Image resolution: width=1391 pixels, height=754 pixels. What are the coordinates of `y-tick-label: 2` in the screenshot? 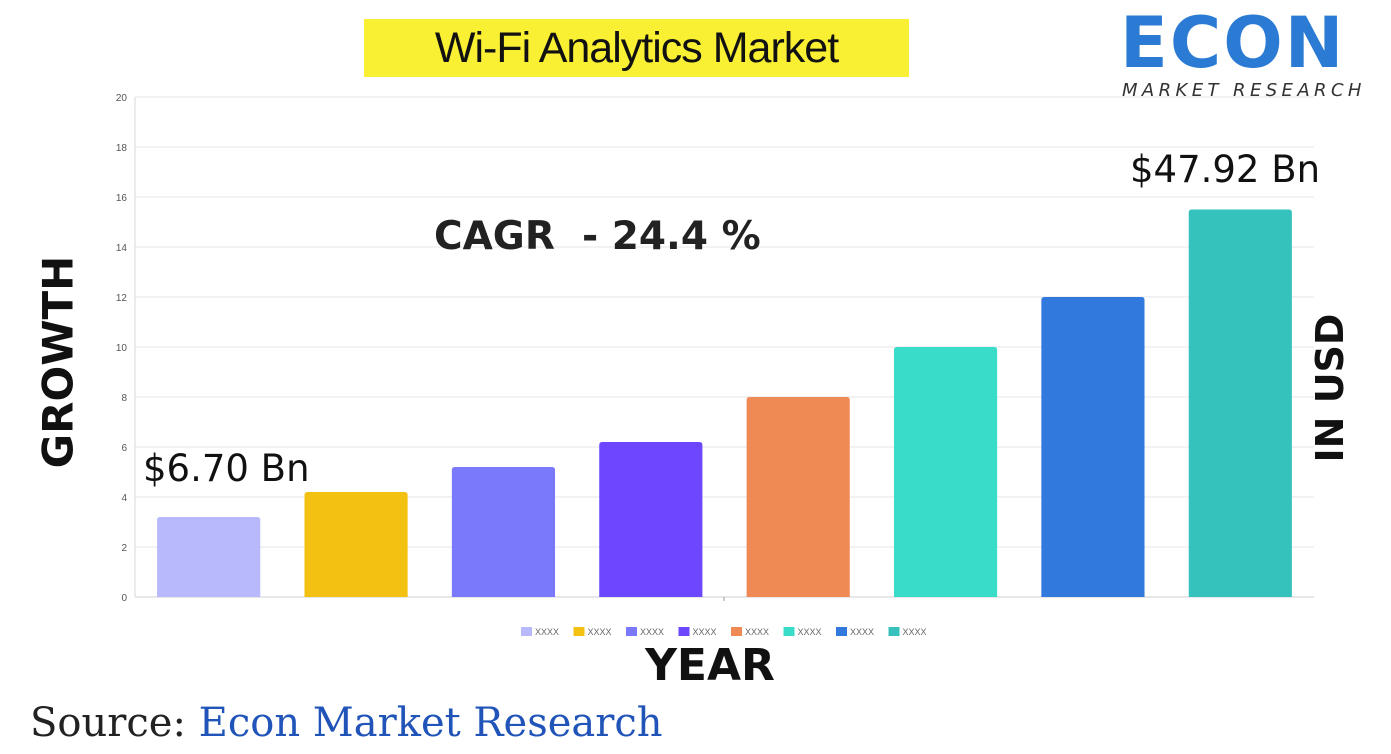 It's located at (124, 548).